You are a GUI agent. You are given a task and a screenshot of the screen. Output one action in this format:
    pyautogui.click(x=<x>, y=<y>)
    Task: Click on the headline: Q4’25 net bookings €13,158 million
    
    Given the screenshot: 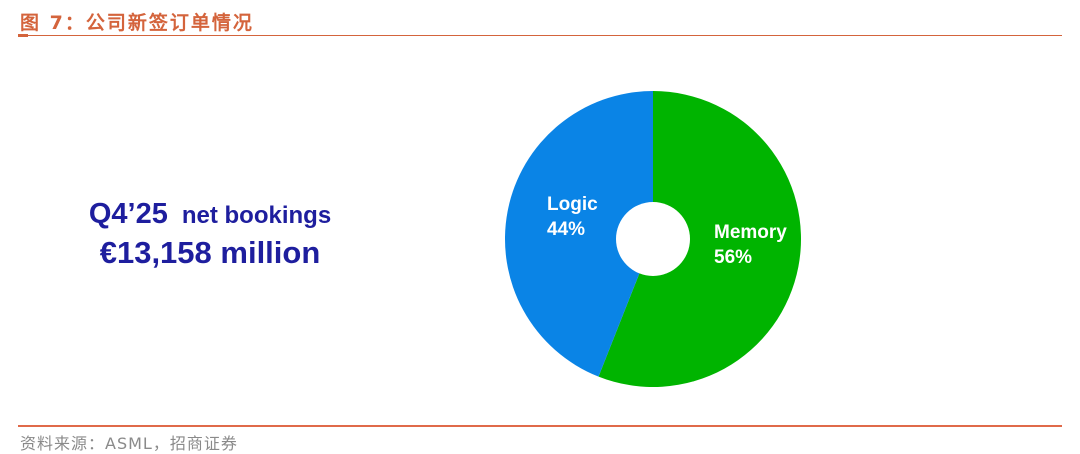 What is the action you would take?
    pyautogui.click(x=210, y=234)
    